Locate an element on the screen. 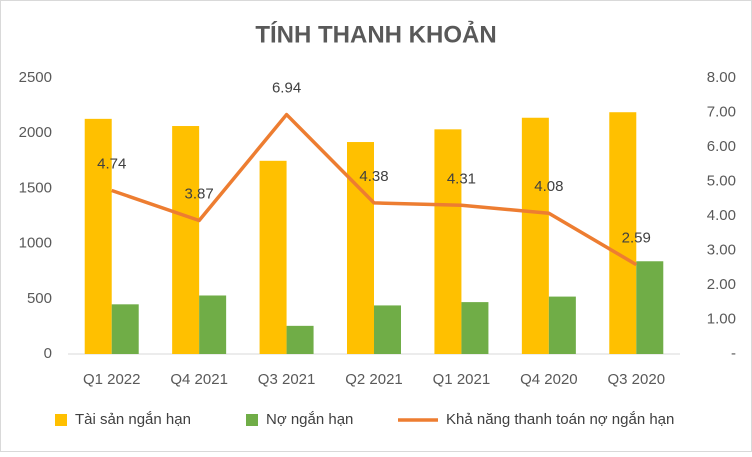 This screenshot has height=457, width=752. data-label: 2.59 is located at coordinates (636, 238).